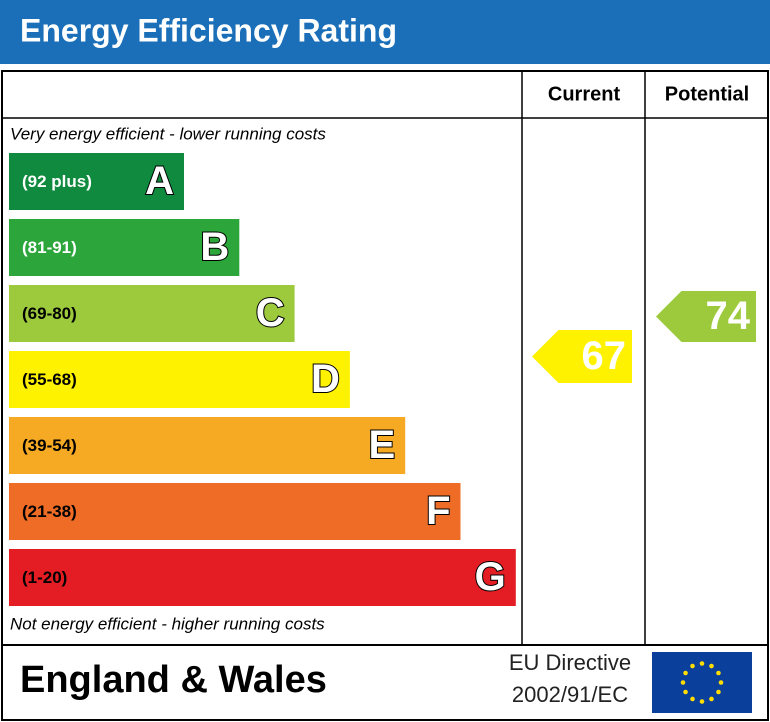 The width and height of the screenshot is (770, 722). What do you see at coordinates (382, 445) in the screenshot?
I see `band-letter: E` at bounding box center [382, 445].